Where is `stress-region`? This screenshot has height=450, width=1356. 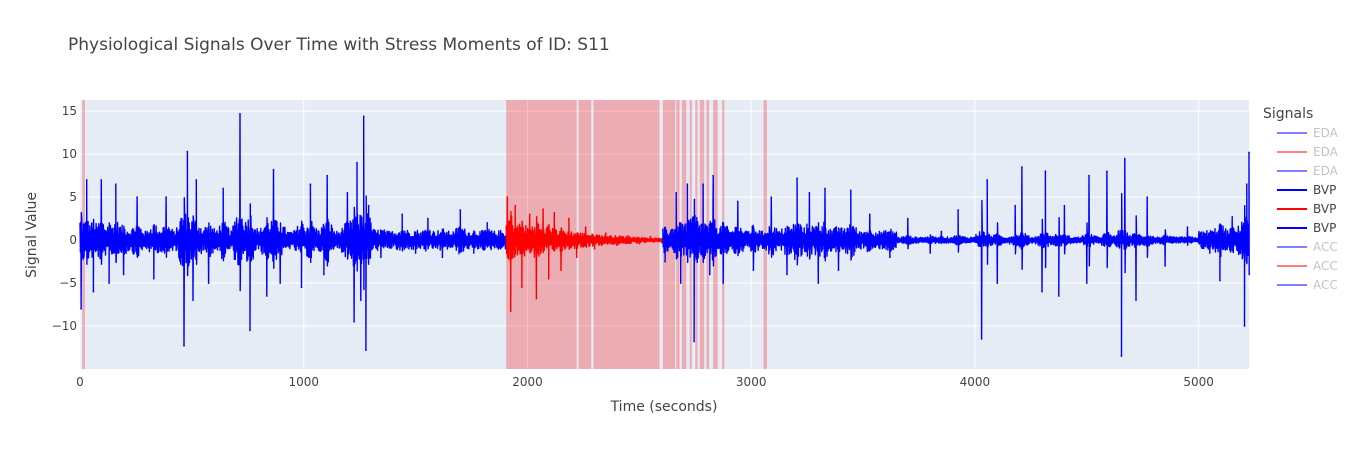
stress-region is located at coordinates (669, 234).